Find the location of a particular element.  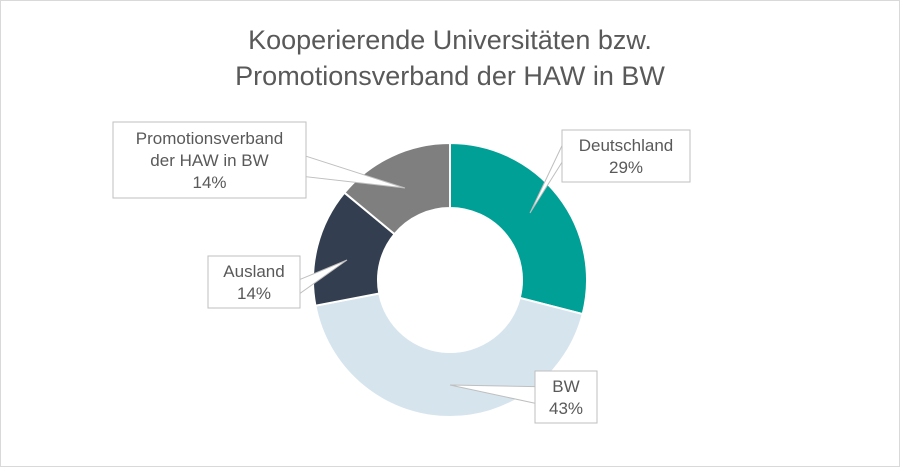

label-box-ausland is located at coordinates (254, 282).